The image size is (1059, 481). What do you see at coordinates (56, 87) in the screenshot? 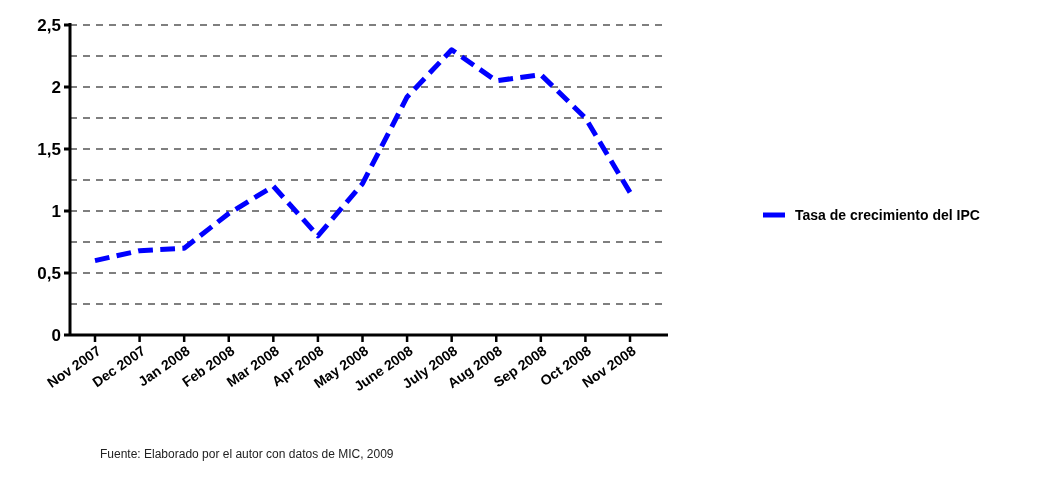
I see `y-tick-label: 2` at bounding box center [56, 87].